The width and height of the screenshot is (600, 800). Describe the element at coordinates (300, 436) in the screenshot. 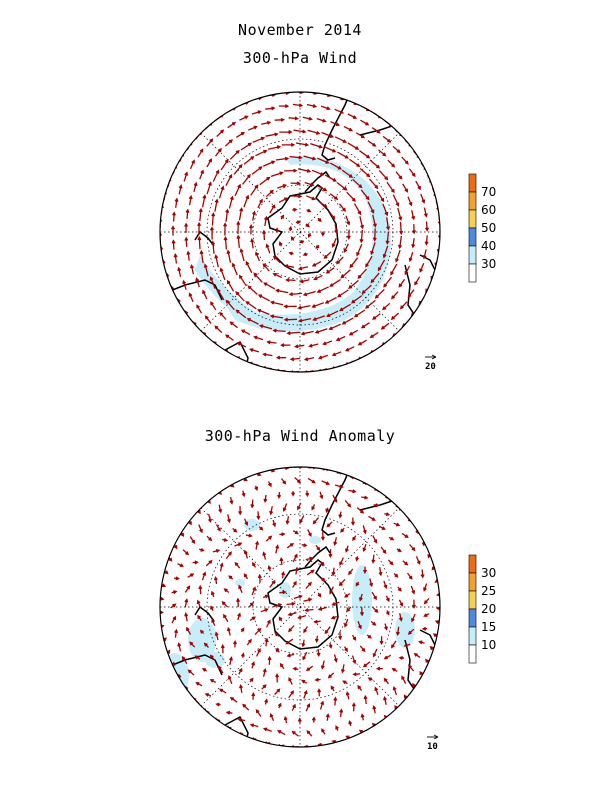

I see `panel-title-anomaly: 300-hPa Wind Anomaly` at that location.